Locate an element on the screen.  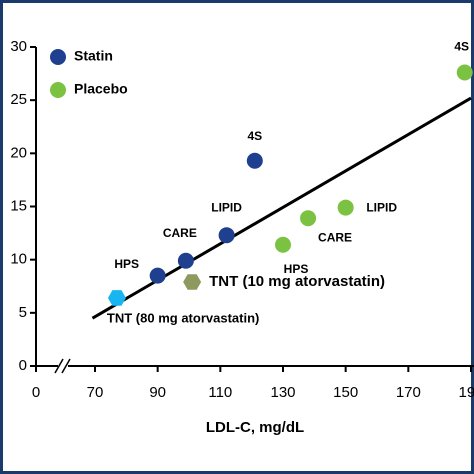
y-tick-label: 20 is located at coordinates (18, 152).